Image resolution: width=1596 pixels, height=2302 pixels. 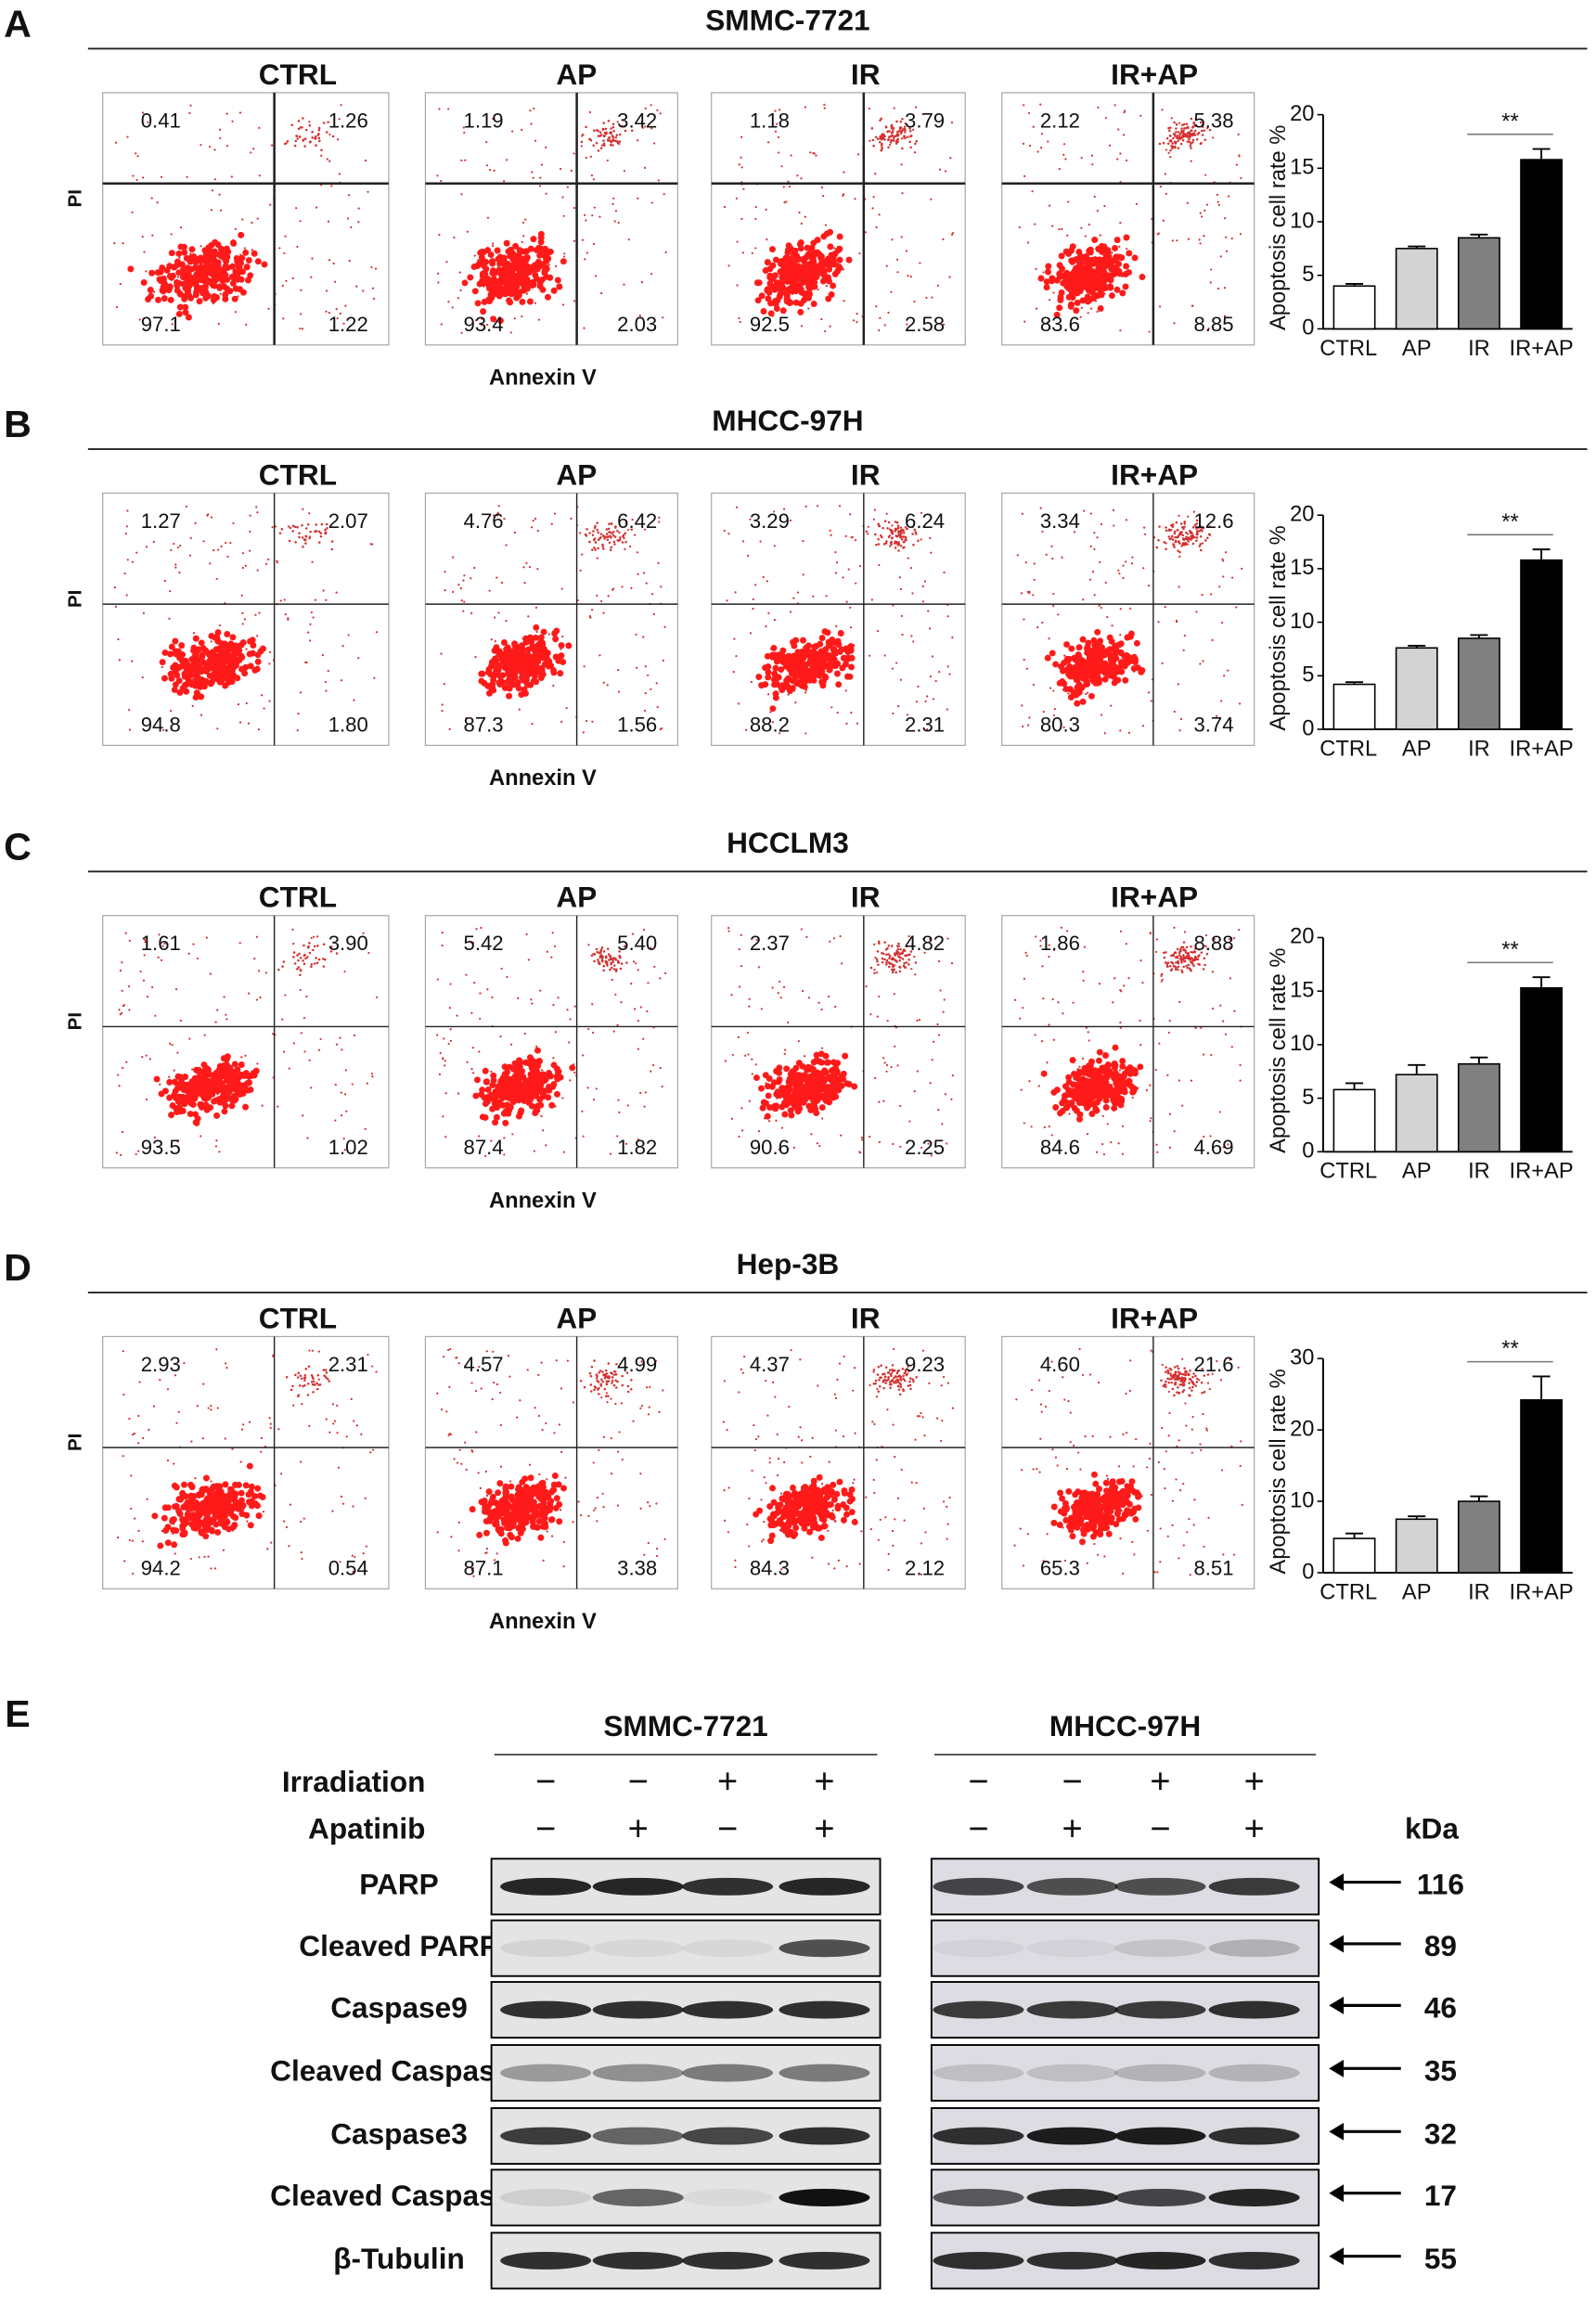 I want to click on quadrant-value: 3.90, so click(x=348, y=943).